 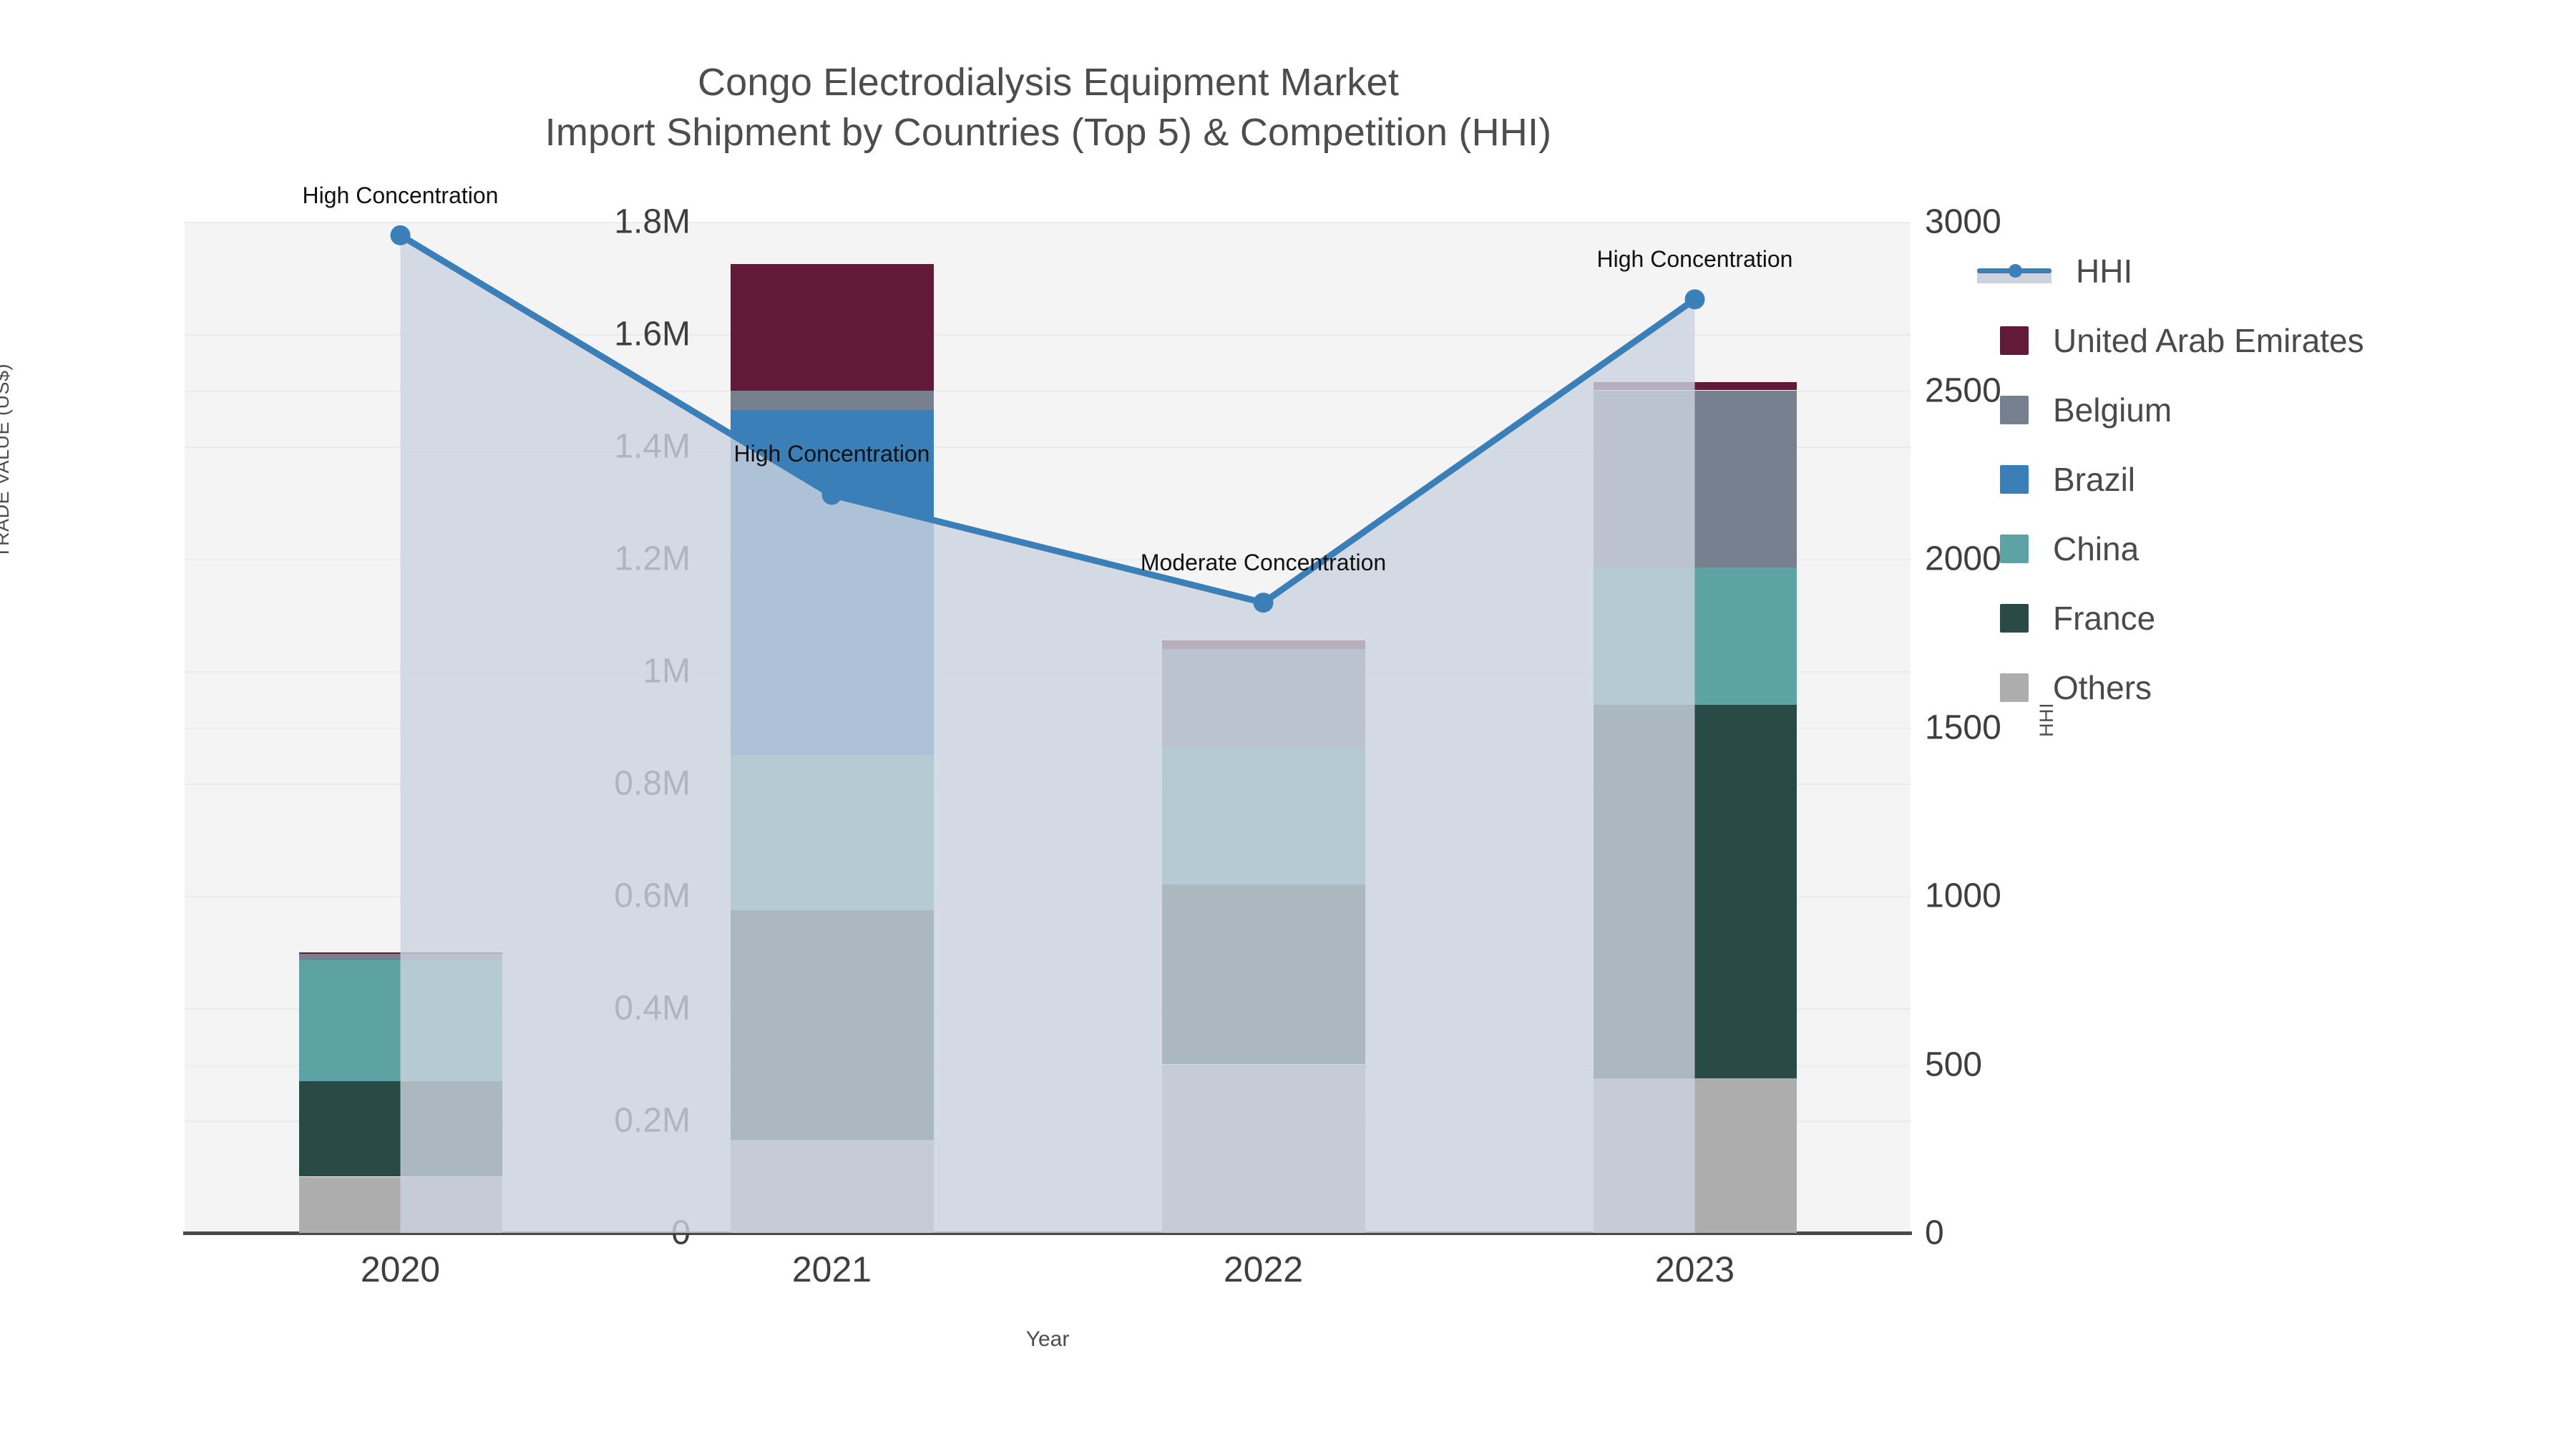 What do you see at coordinates (2094, 479) in the screenshot?
I see `legend-item-label: Brazil` at bounding box center [2094, 479].